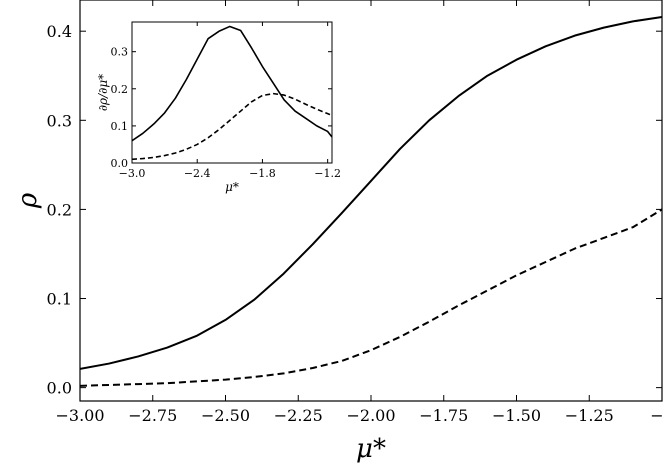 This screenshot has width=664, height=474. I want to click on x-tick-label: −1.75, so click(443, 415).